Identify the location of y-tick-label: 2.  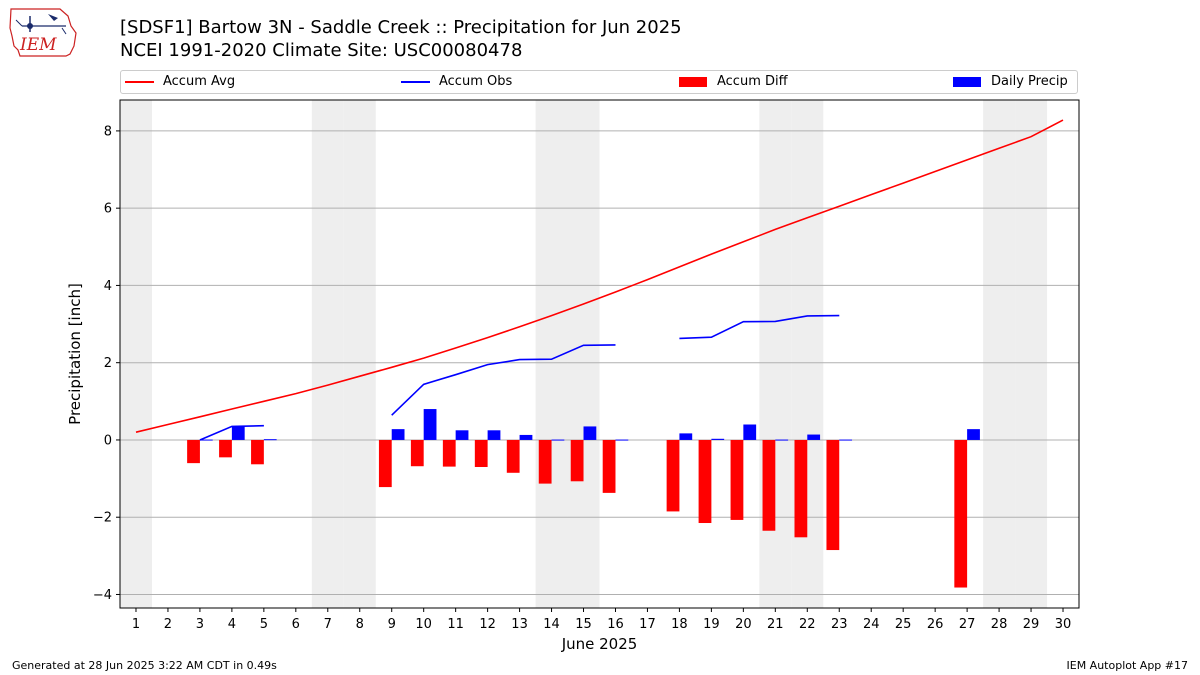
(108, 363).